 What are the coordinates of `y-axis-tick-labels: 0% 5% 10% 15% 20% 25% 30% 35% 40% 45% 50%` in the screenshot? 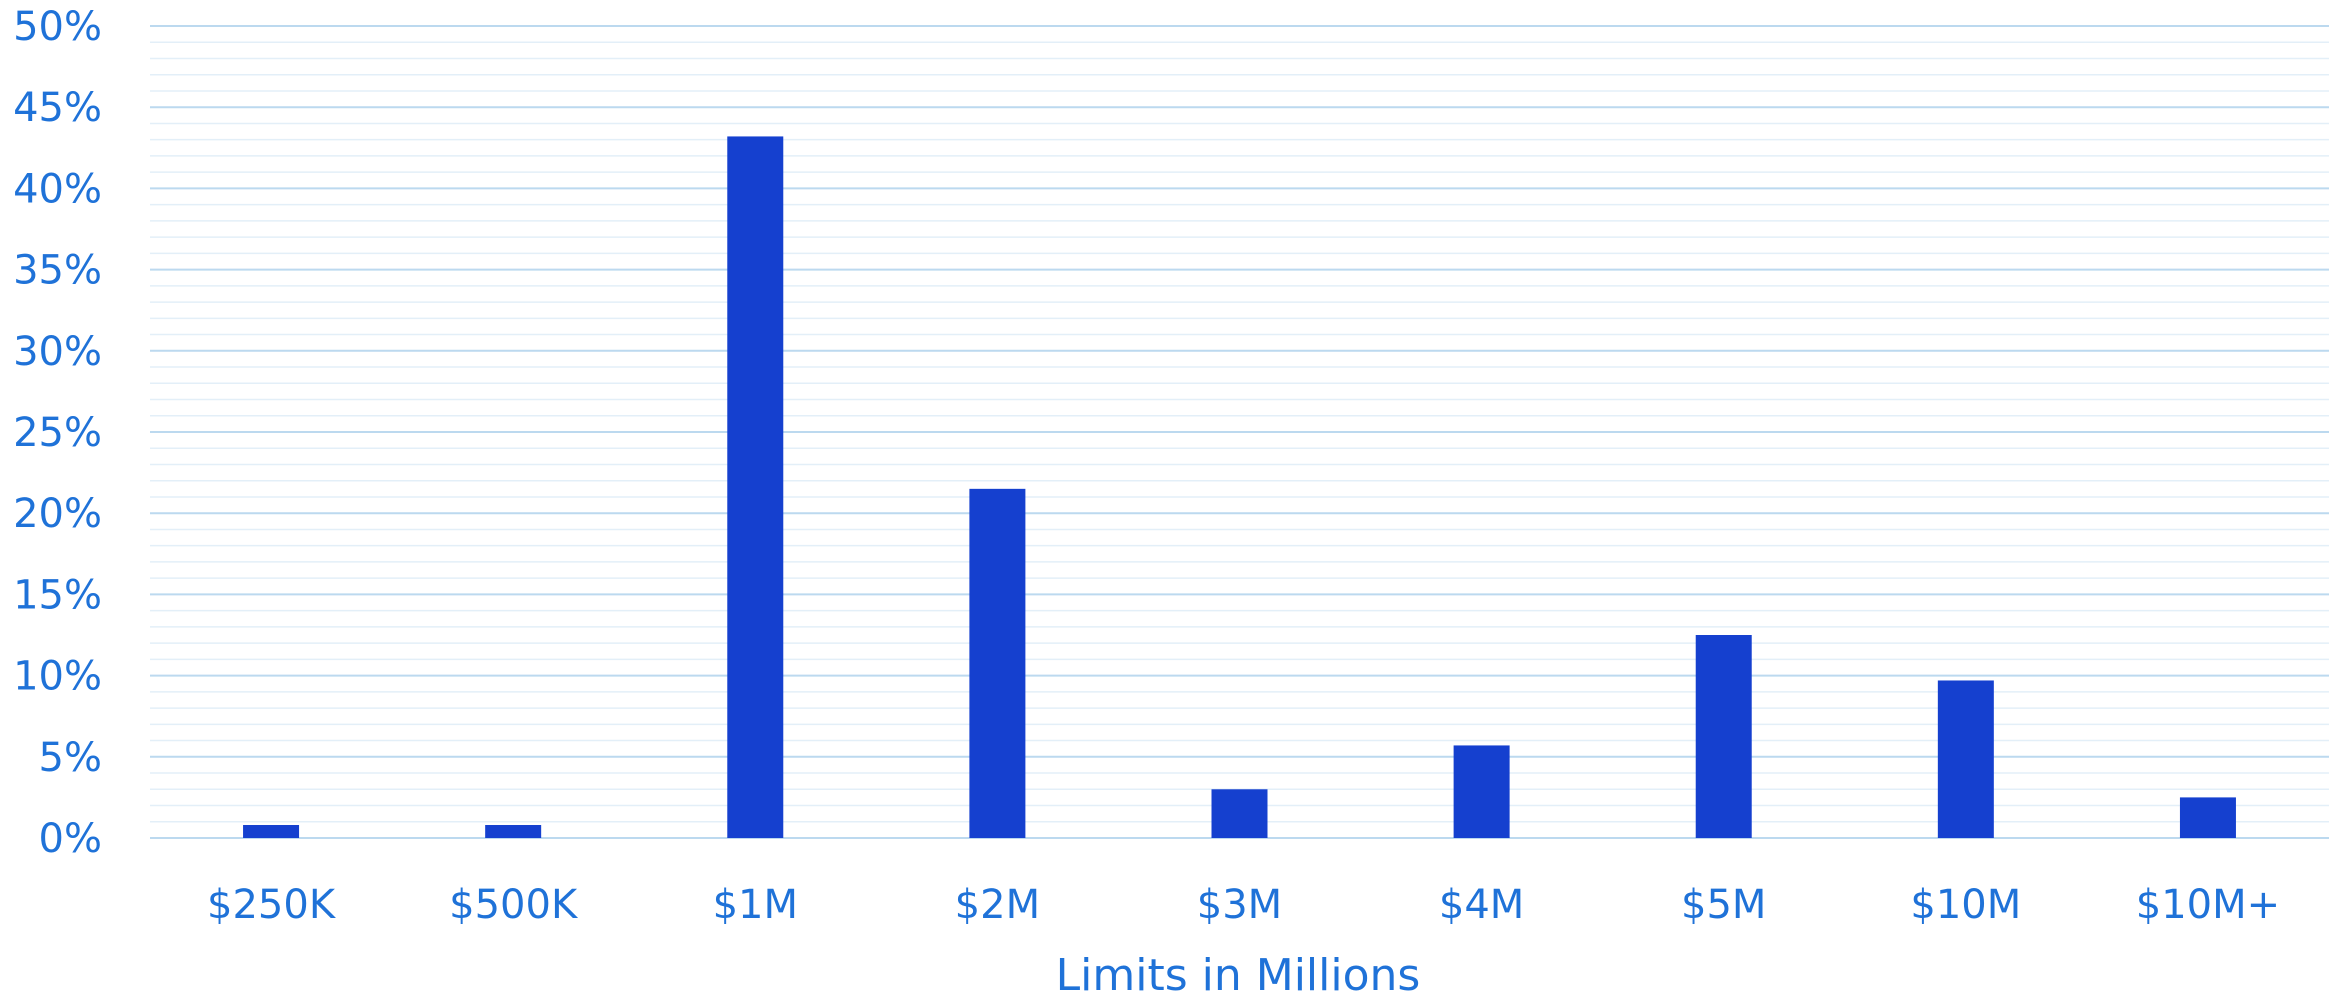 It's located at (57, 433).